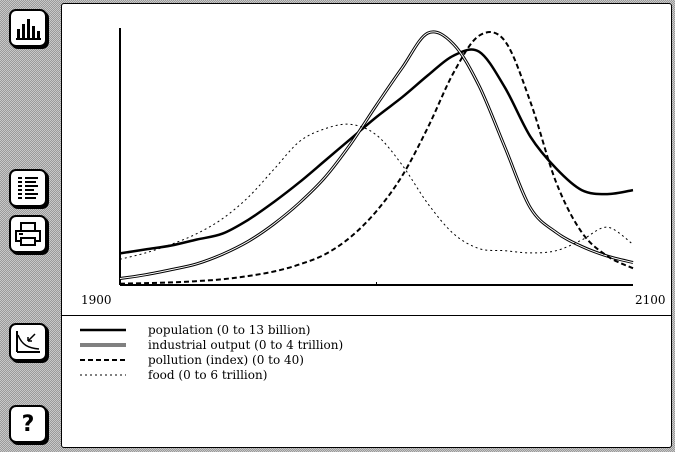 The width and height of the screenshot is (675, 452). I want to click on help-icon: ?, so click(28, 424).